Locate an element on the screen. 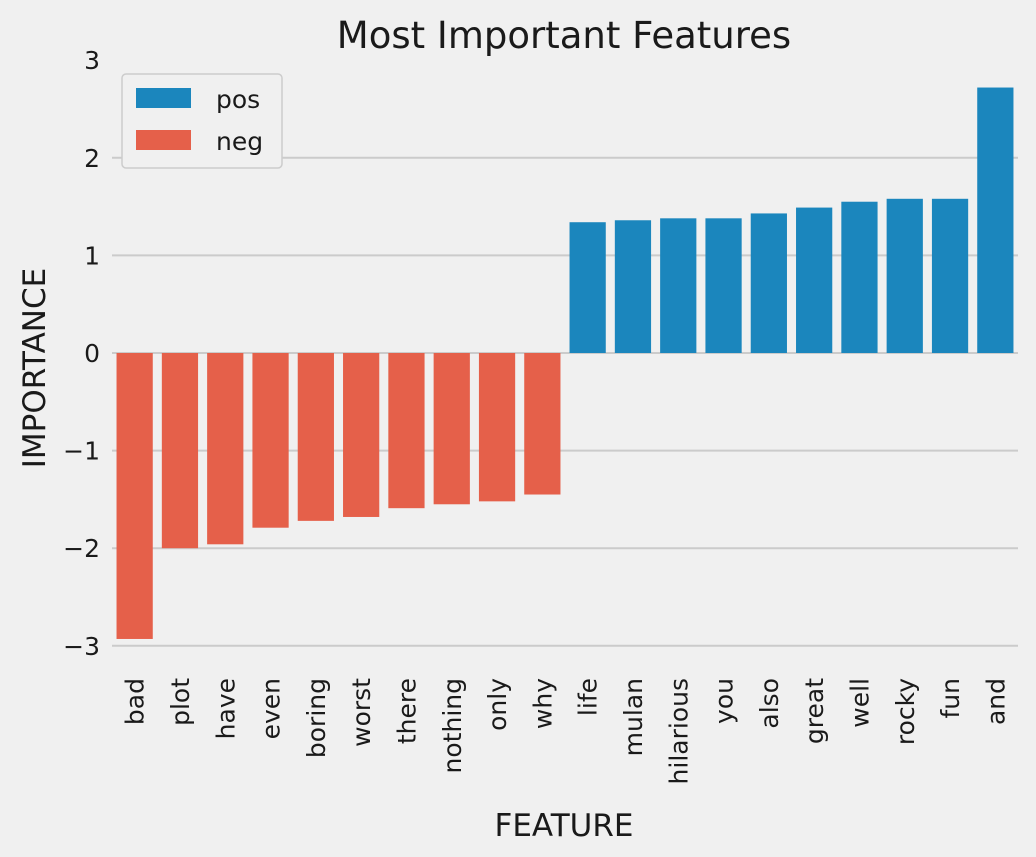  x-tick-label: life is located at coordinates (588, 697).